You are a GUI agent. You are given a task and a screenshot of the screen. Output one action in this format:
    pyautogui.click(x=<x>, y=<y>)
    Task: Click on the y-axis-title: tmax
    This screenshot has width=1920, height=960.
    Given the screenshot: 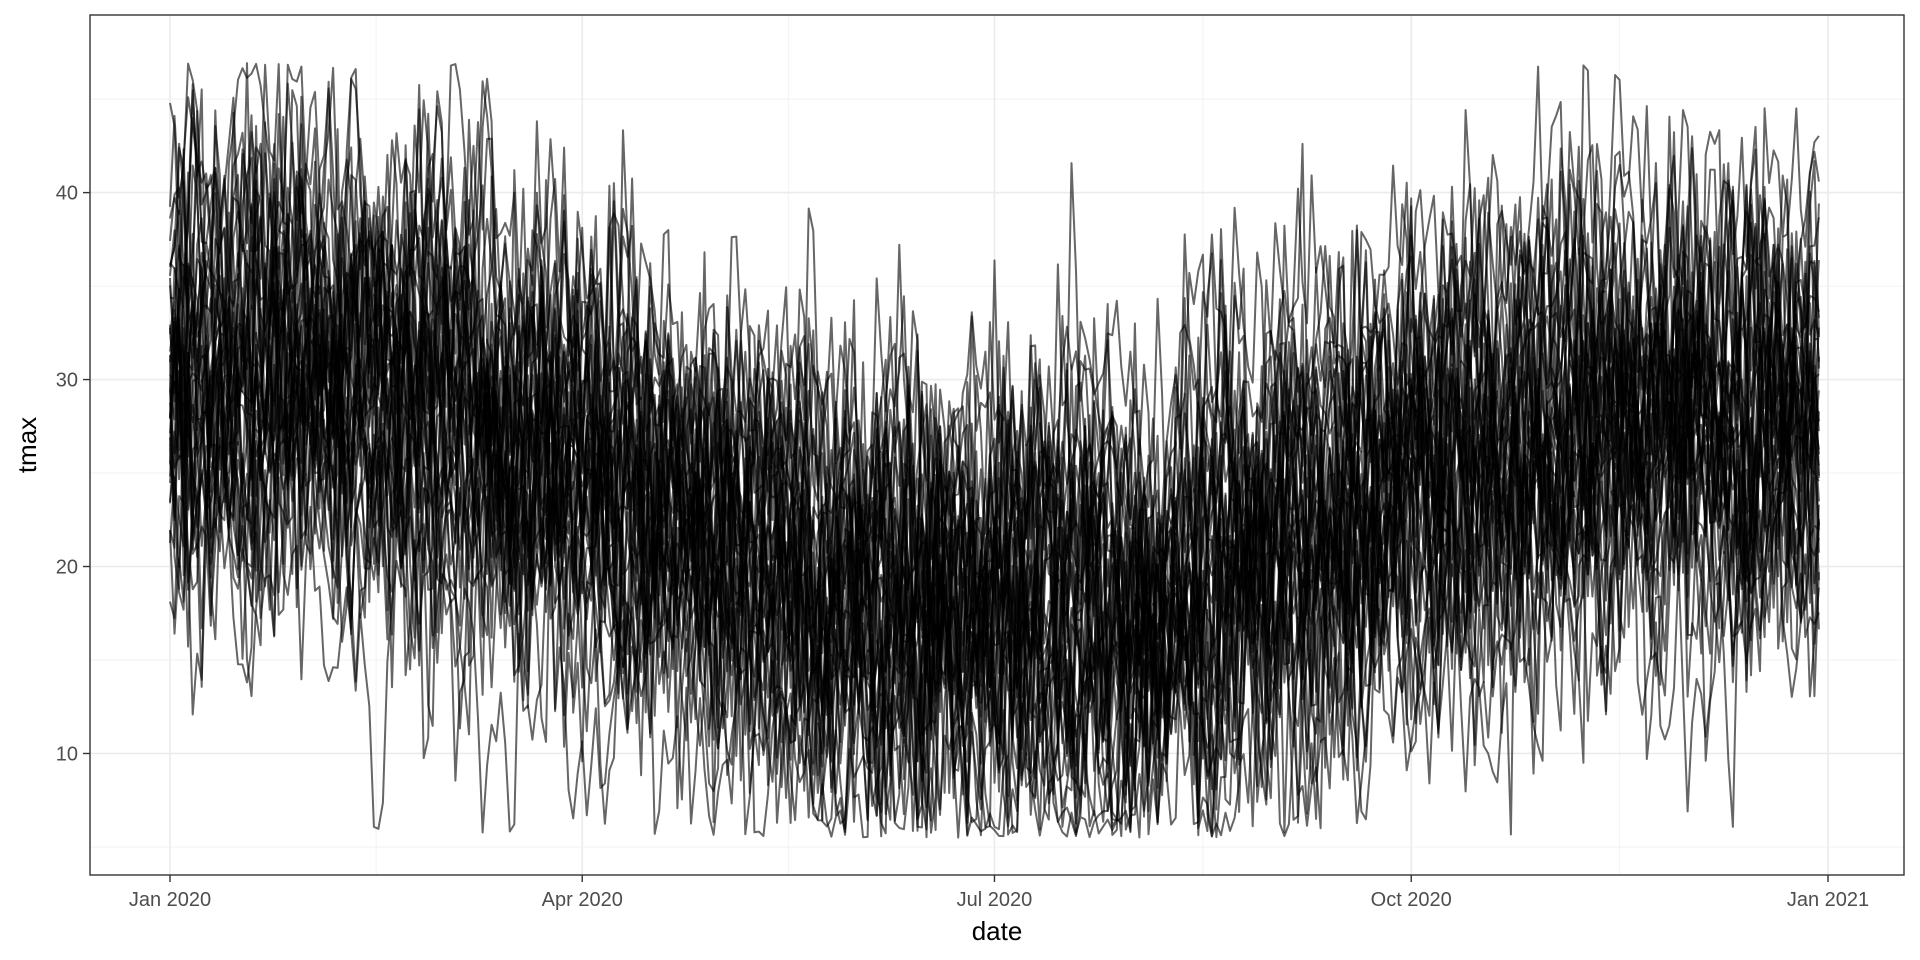 What is the action you would take?
    pyautogui.click(x=27, y=445)
    